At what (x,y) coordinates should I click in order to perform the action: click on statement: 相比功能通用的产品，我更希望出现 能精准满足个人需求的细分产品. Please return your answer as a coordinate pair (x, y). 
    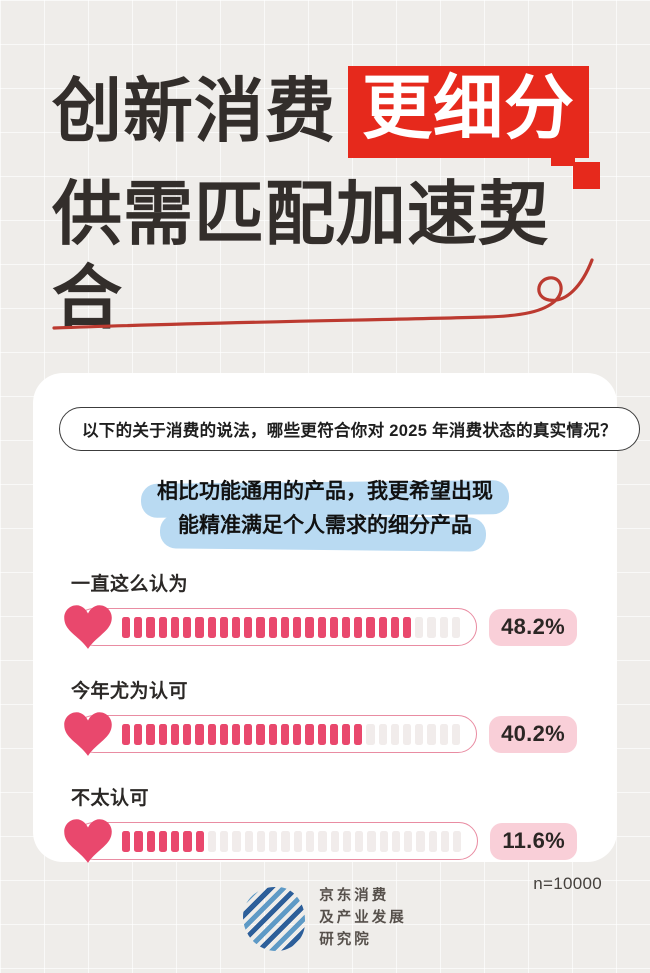
    Looking at the image, I should click on (325, 509).